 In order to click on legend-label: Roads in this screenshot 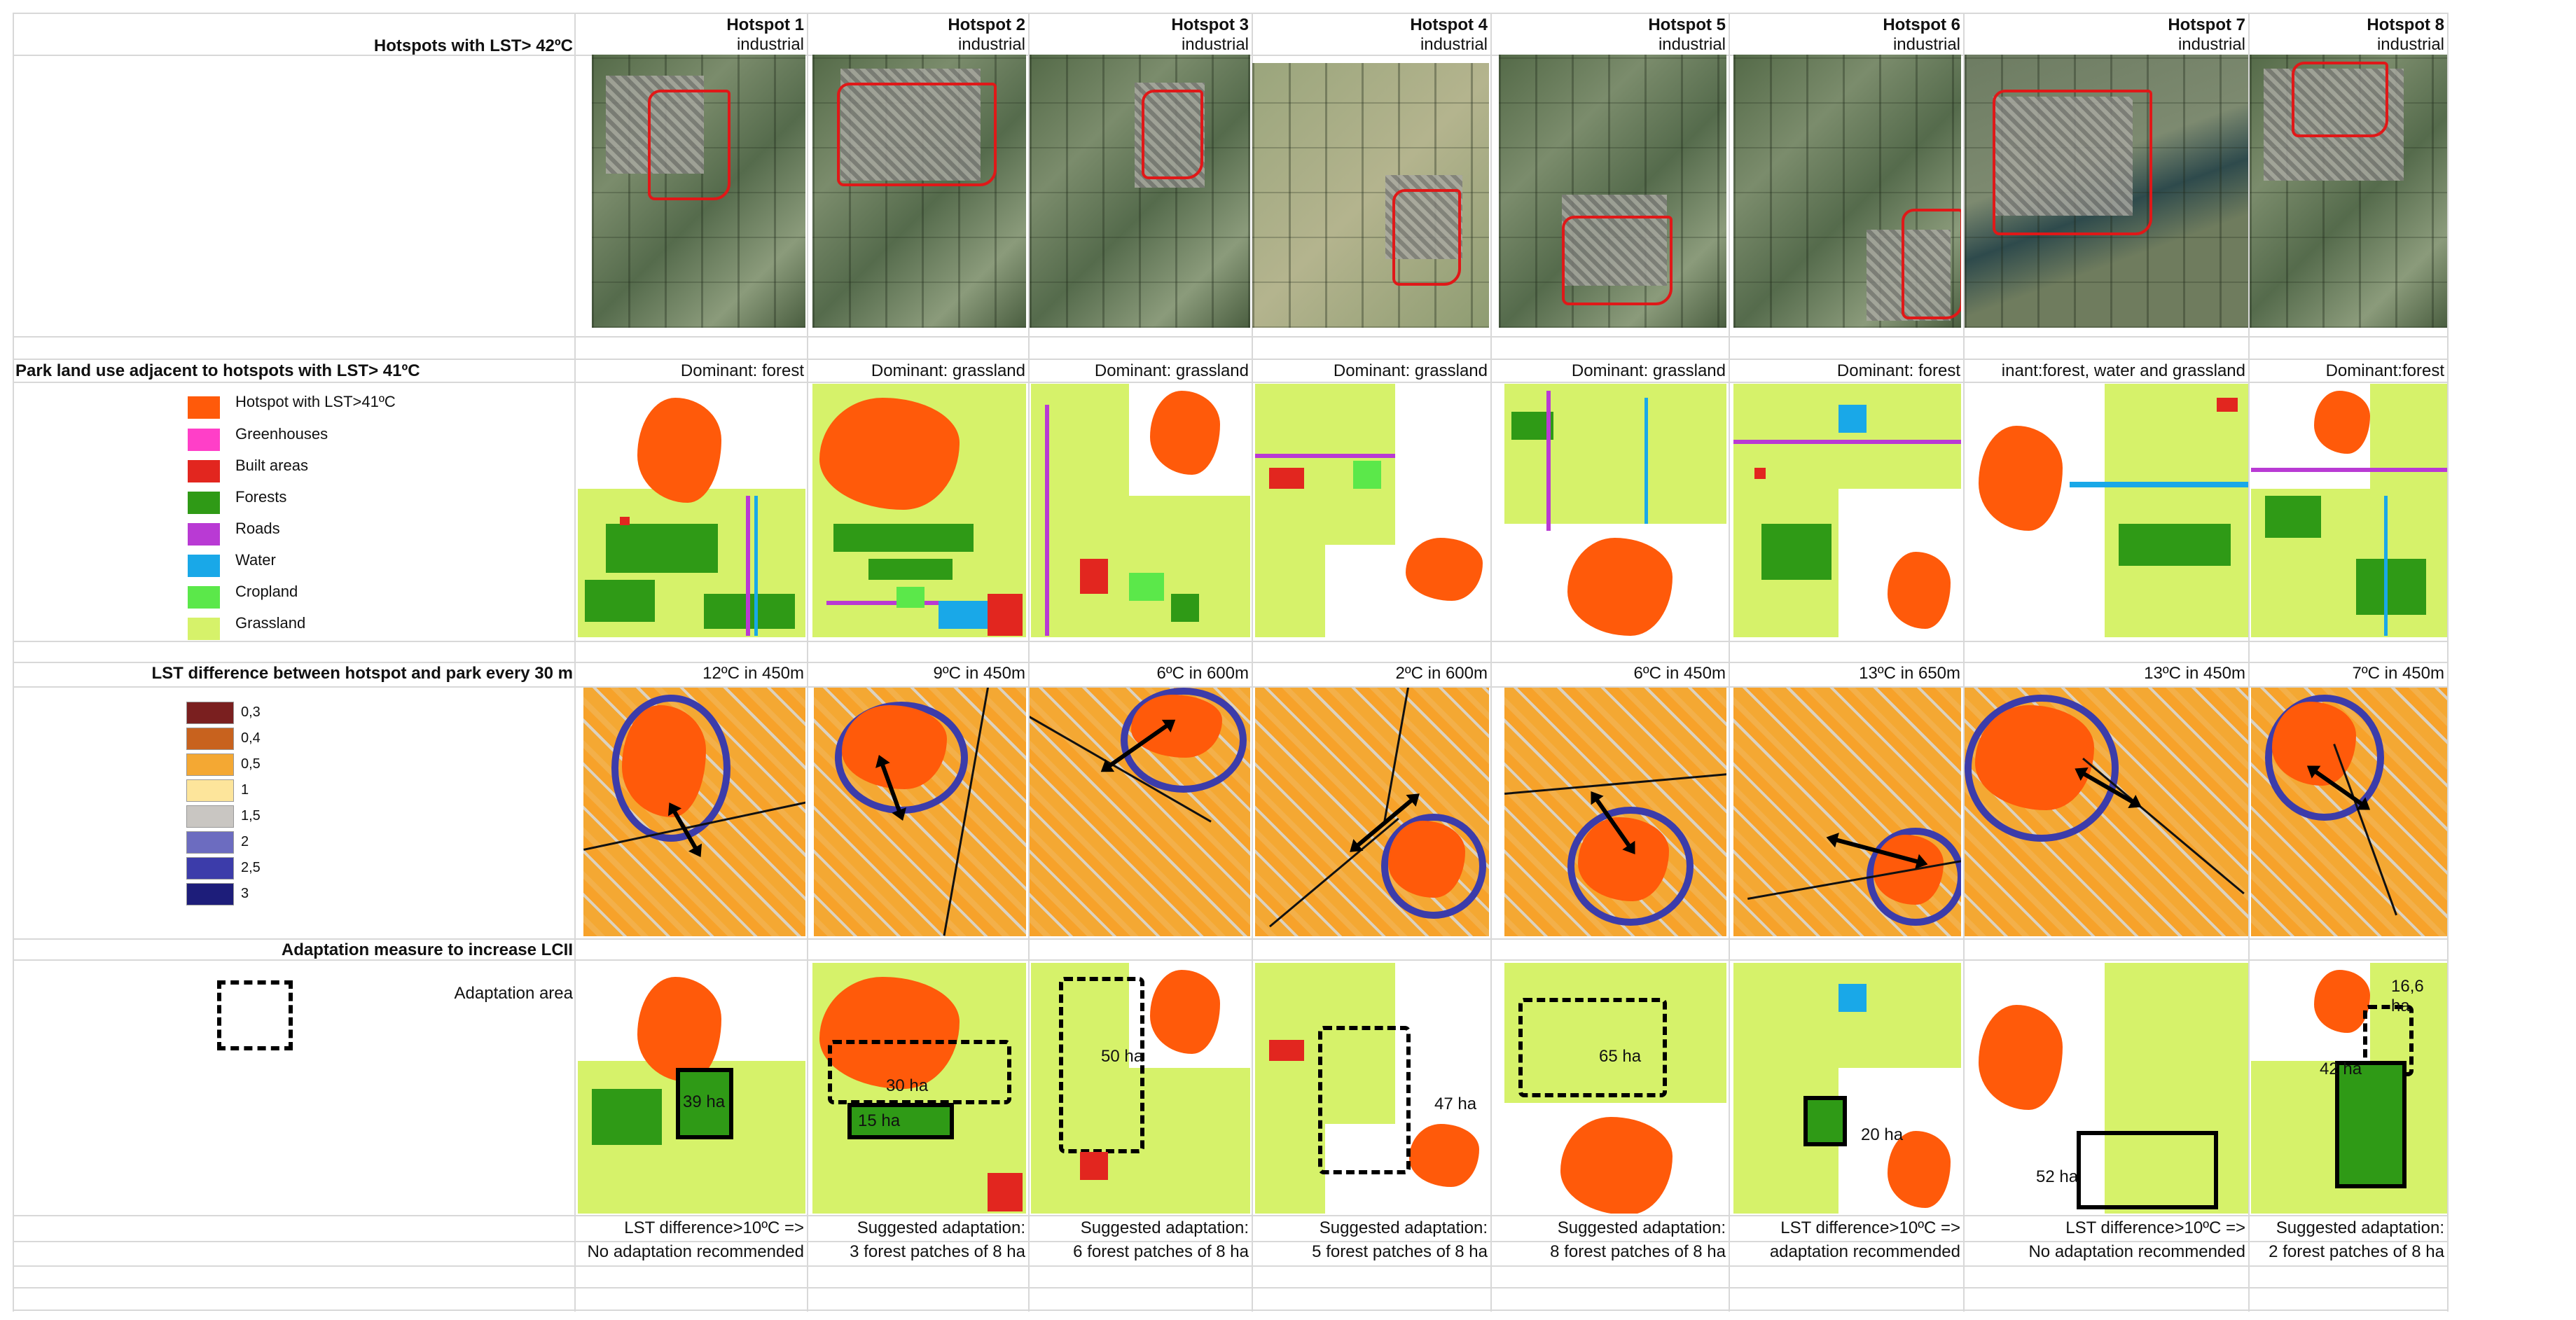, I will do `click(257, 528)`.